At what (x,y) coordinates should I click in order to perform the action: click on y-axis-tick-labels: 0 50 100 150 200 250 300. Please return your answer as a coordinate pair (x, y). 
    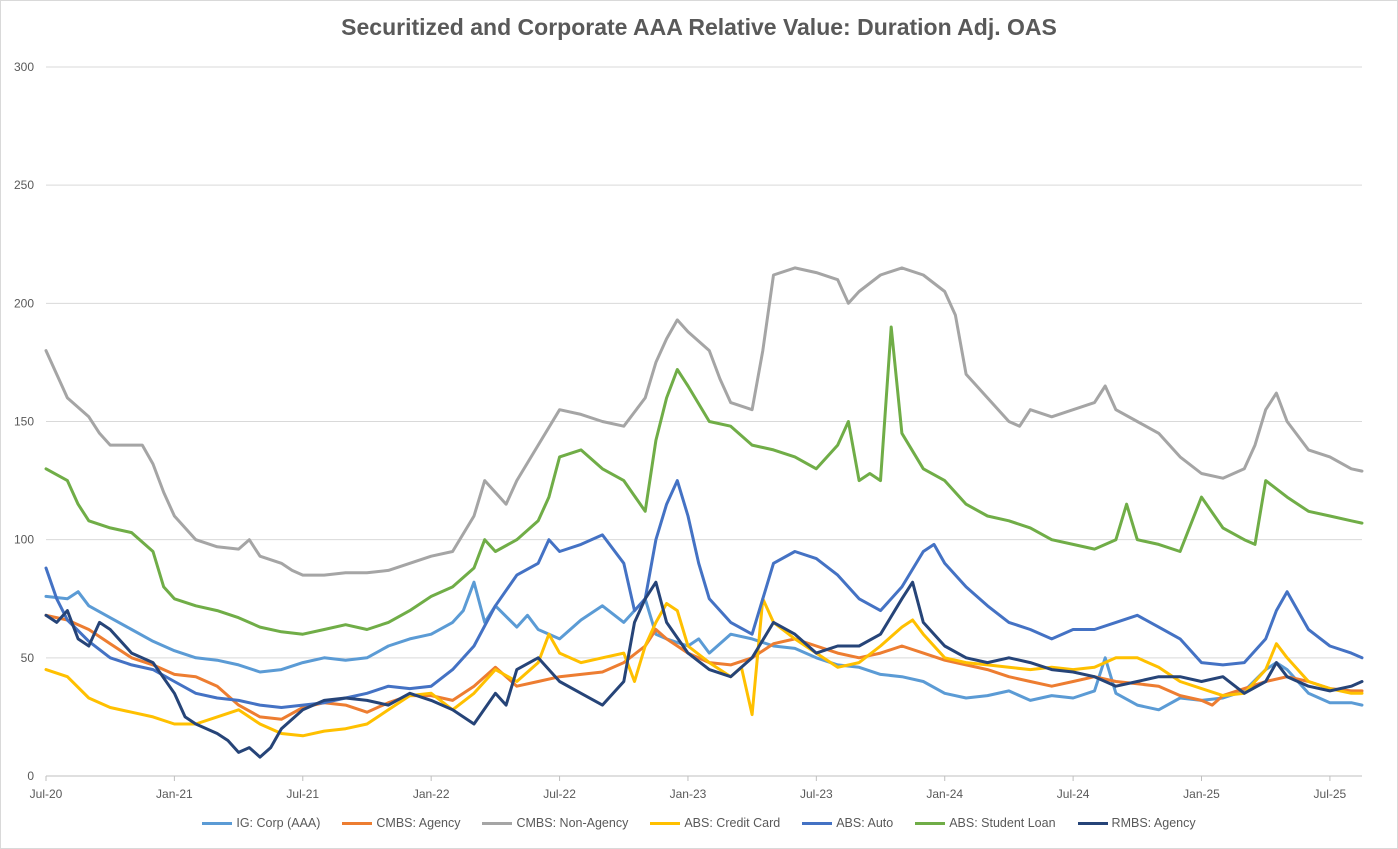
    Looking at the image, I should click on (24, 421).